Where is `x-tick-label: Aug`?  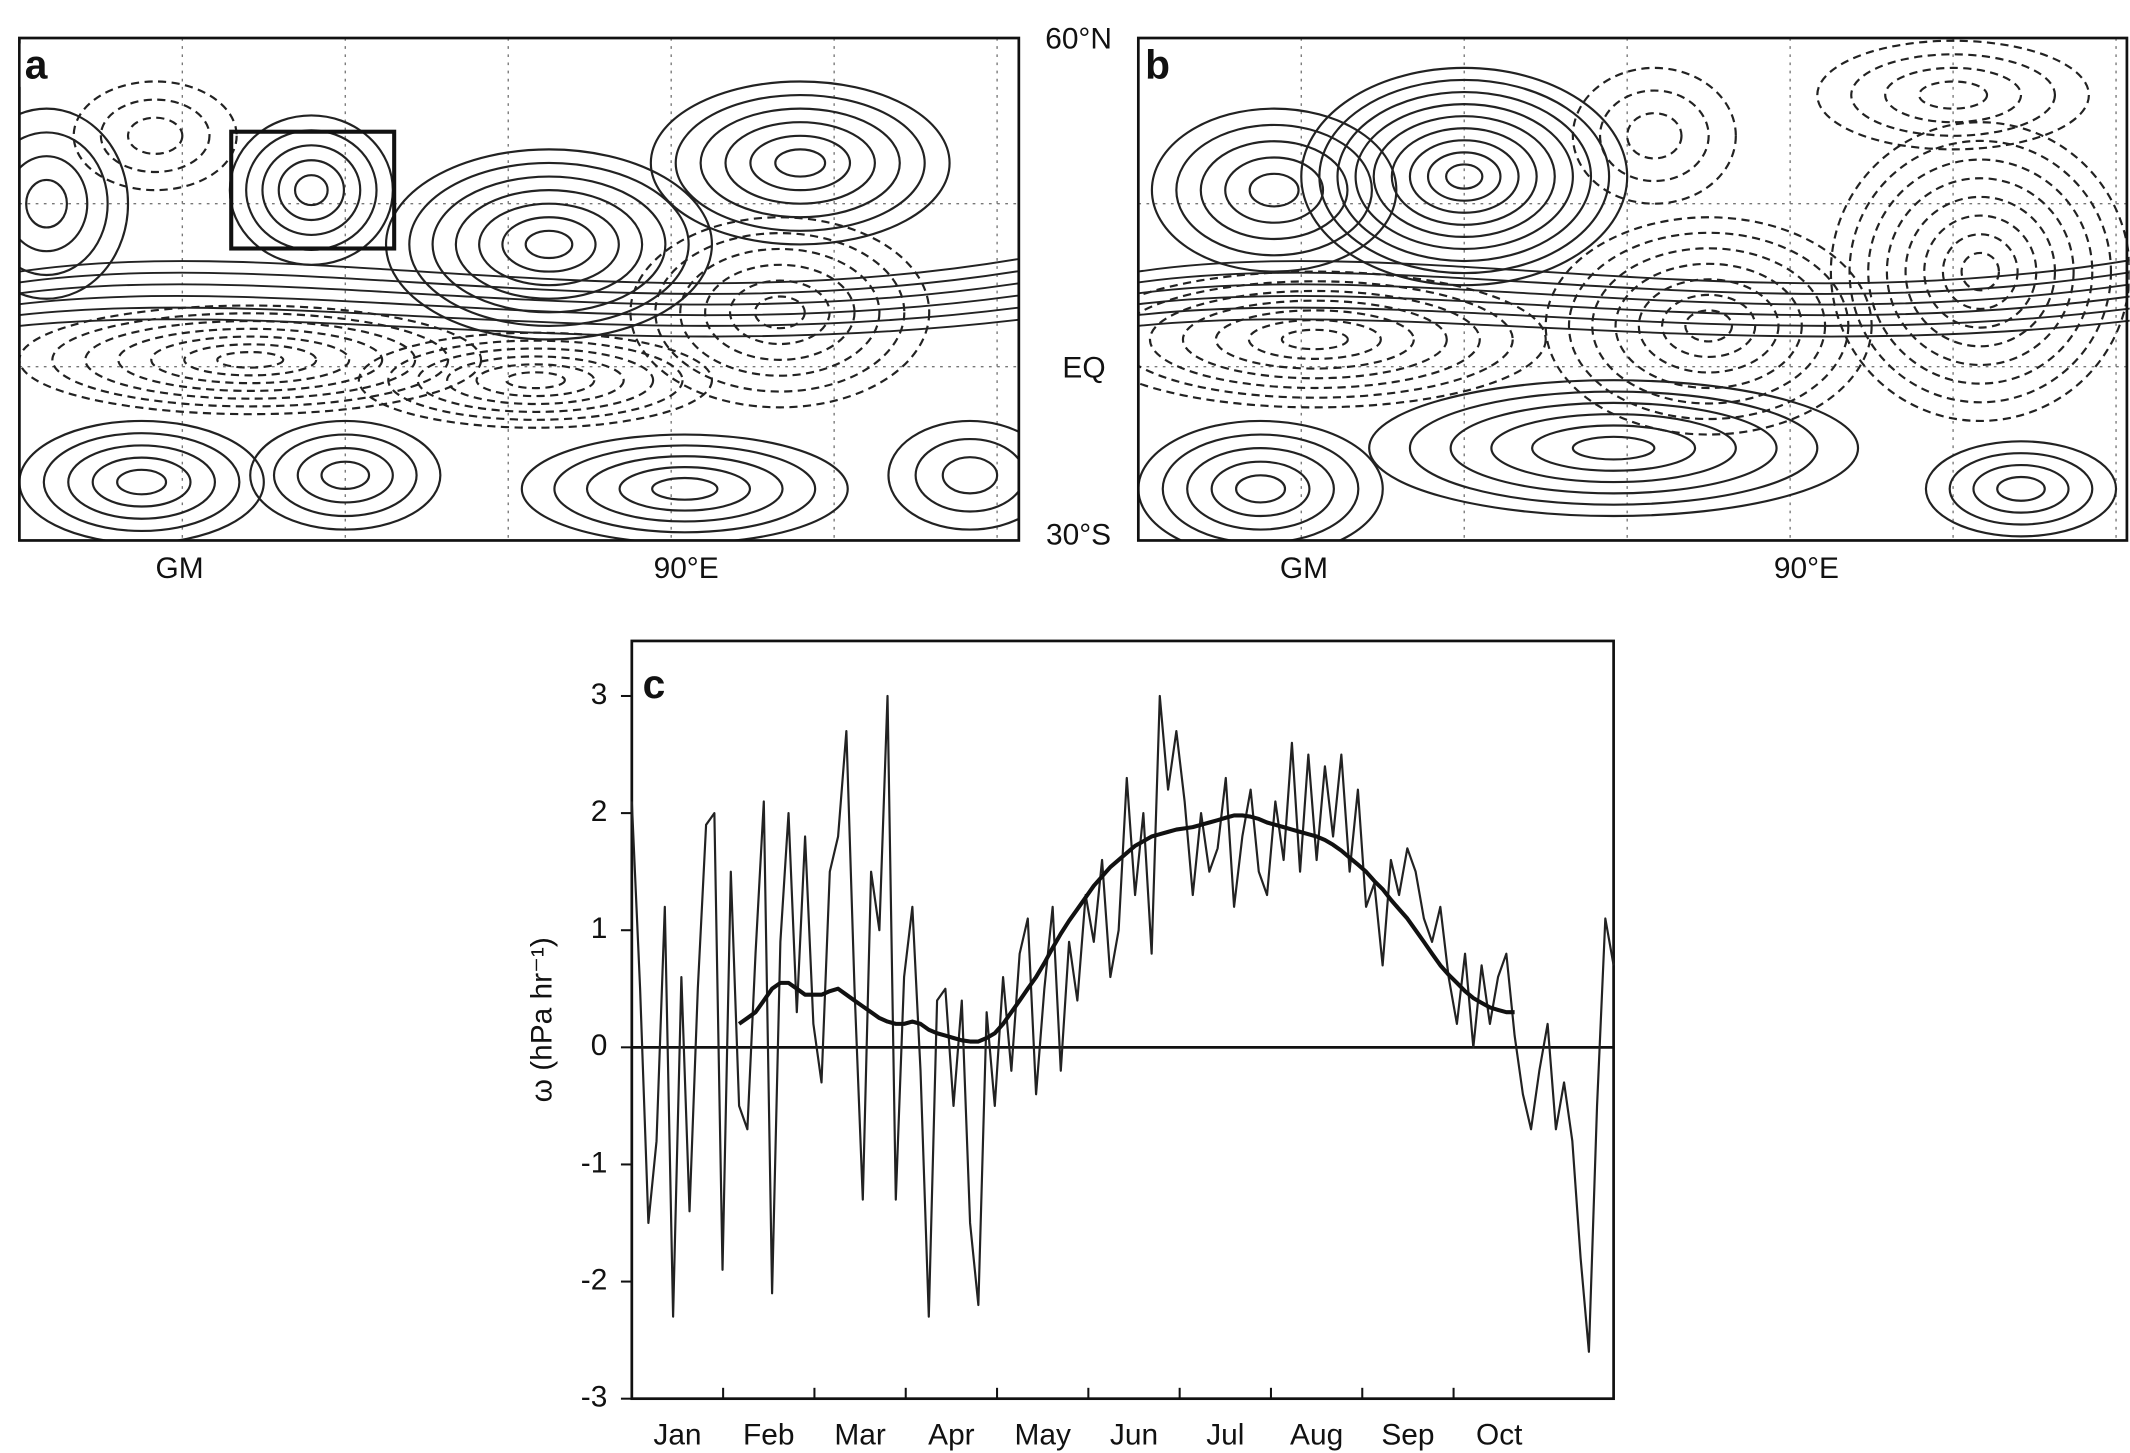 x-tick-label: Aug is located at coordinates (1316, 1435).